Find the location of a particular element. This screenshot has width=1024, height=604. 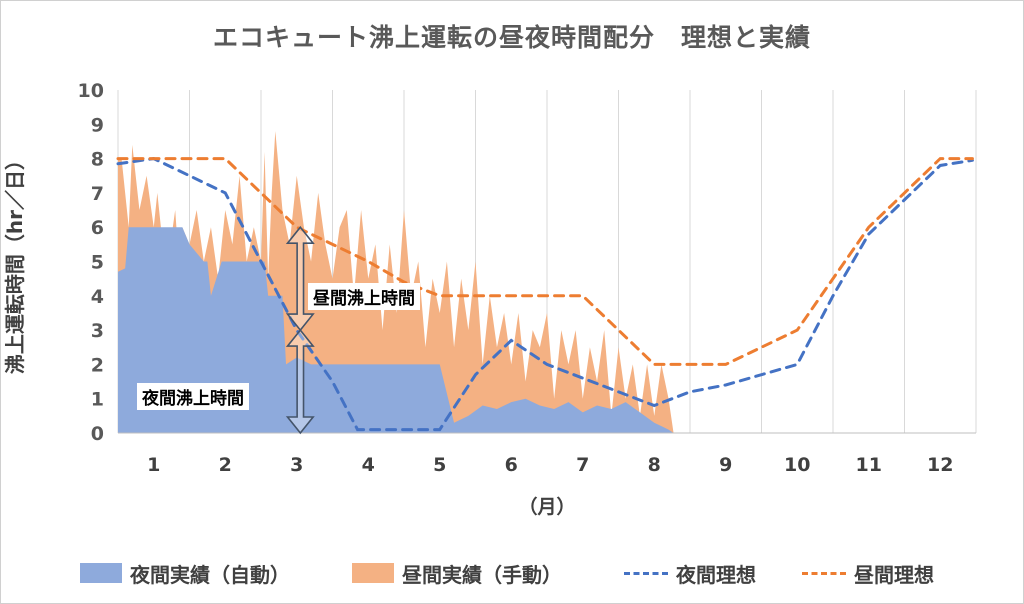

legend-item-night-ideal: 夜間理想 is located at coordinates (690, 573).